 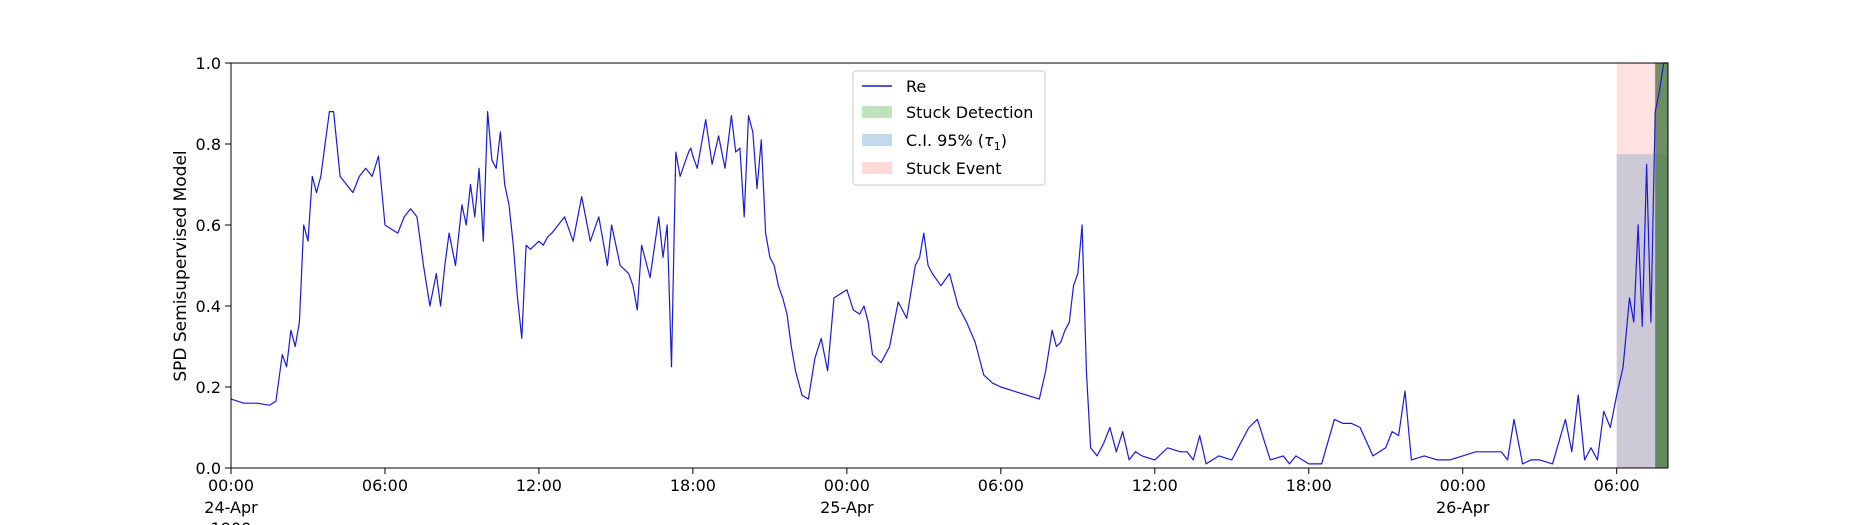 What do you see at coordinates (208, 225) in the screenshot?
I see `y-tick-label: 0.6` at bounding box center [208, 225].